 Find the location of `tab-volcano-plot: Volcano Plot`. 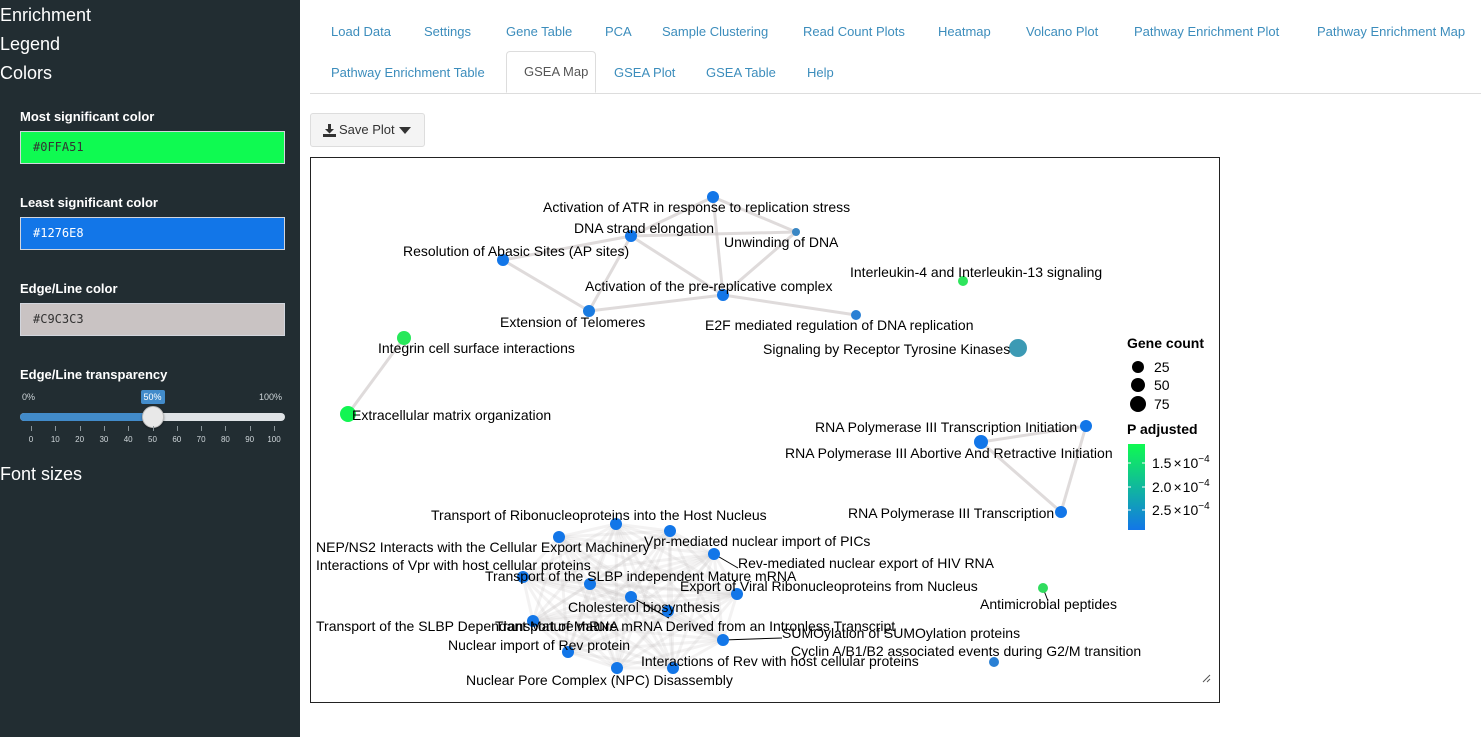

tab-volcano-plot: Volcano Plot is located at coordinates (1062, 31).